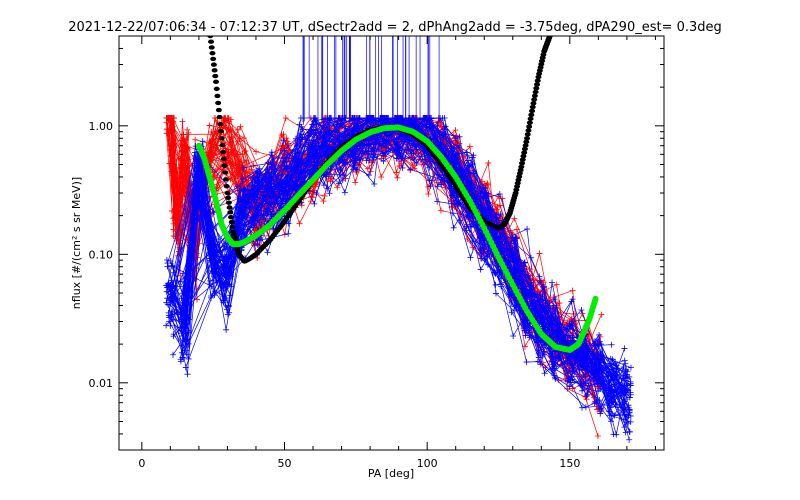 This screenshot has height=500, width=800. I want to click on x-tick-label: 150, so click(569, 463).